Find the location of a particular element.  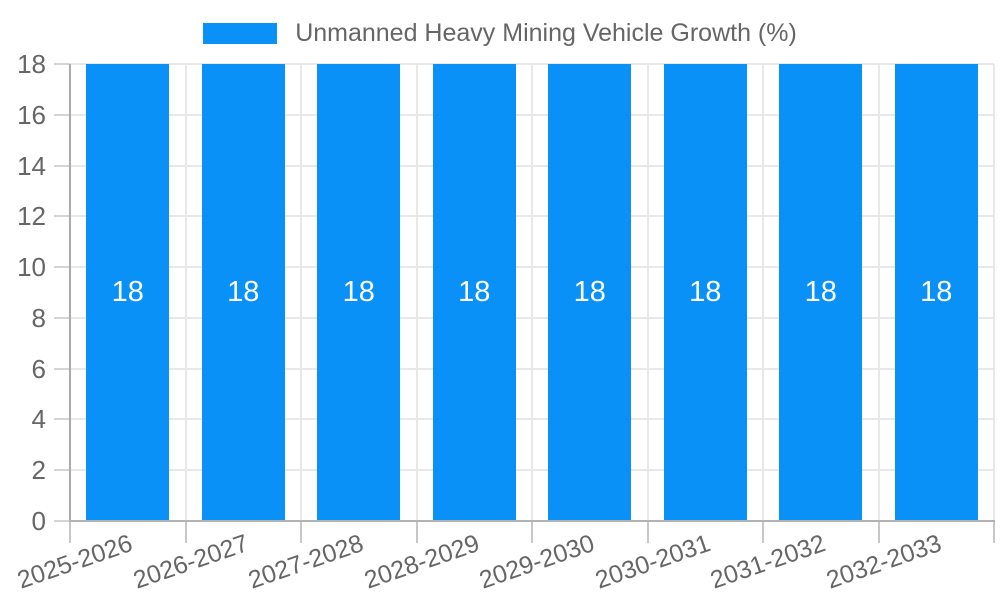

legend: Unmanned Heavy Mining Vehicle Growth (%) is located at coordinates (500, 32).